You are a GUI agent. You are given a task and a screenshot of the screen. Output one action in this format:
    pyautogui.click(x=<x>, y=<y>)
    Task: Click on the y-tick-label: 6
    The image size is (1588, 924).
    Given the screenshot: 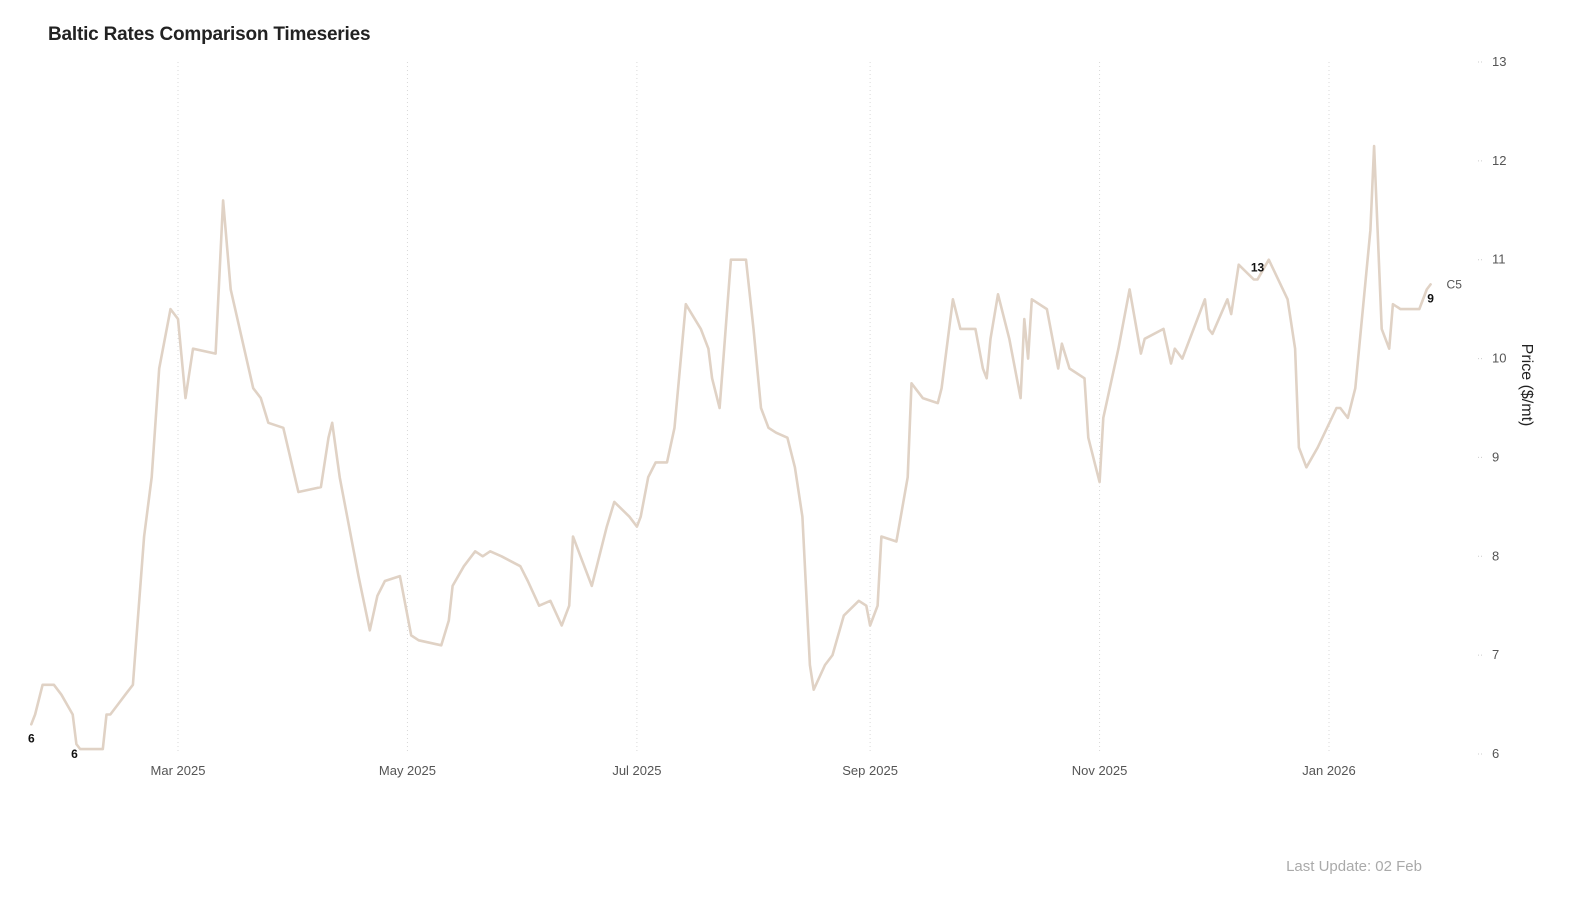 What is the action you would take?
    pyautogui.click(x=1495, y=753)
    